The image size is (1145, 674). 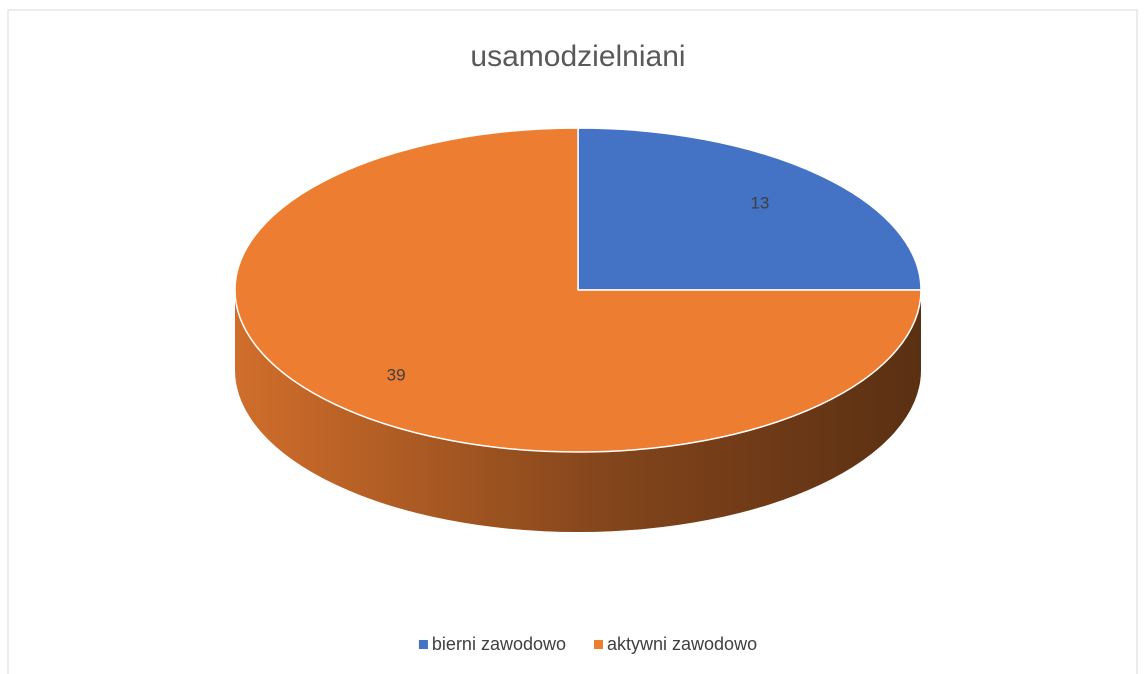 I want to click on data-label: 13, so click(x=759, y=203).